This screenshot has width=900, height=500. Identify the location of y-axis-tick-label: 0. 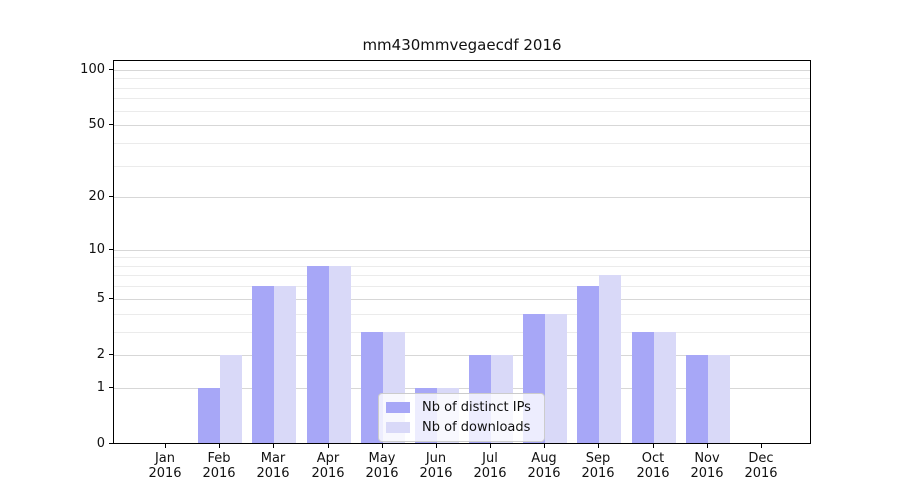
(100, 443).